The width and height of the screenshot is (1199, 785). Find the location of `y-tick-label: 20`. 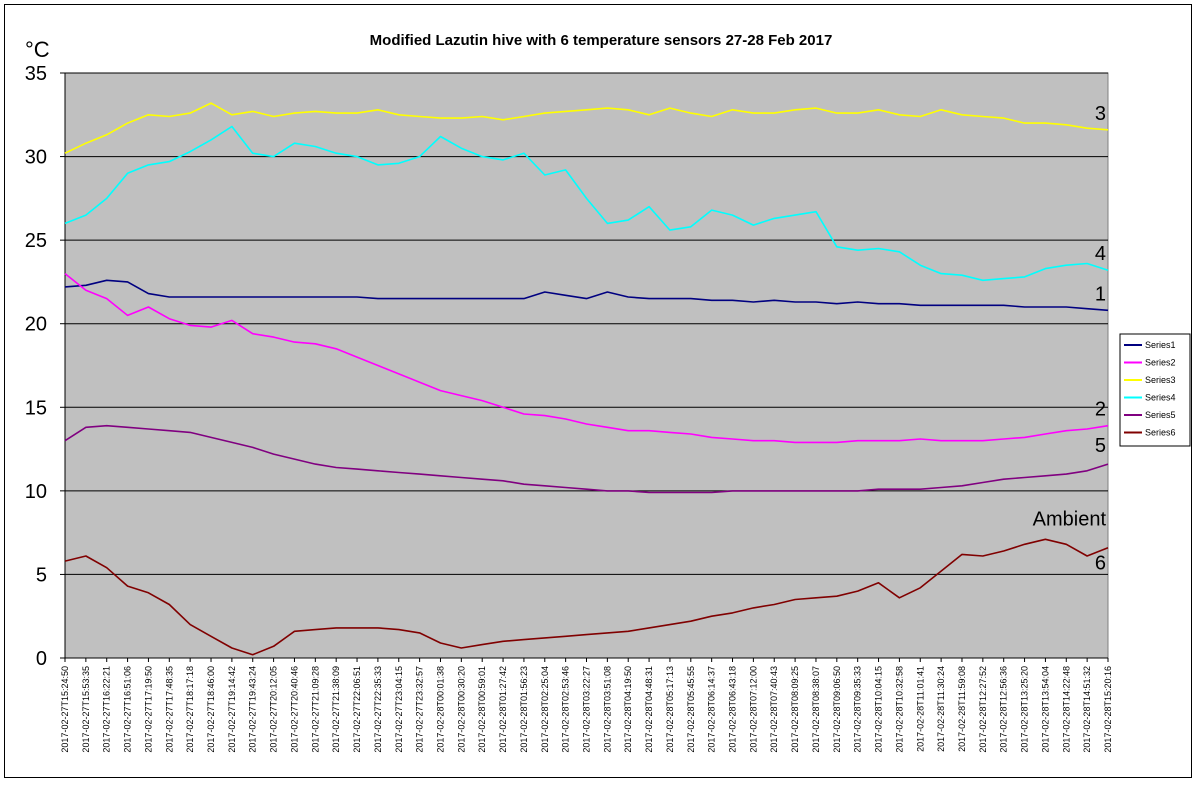

y-tick-label: 20 is located at coordinates (36, 325).